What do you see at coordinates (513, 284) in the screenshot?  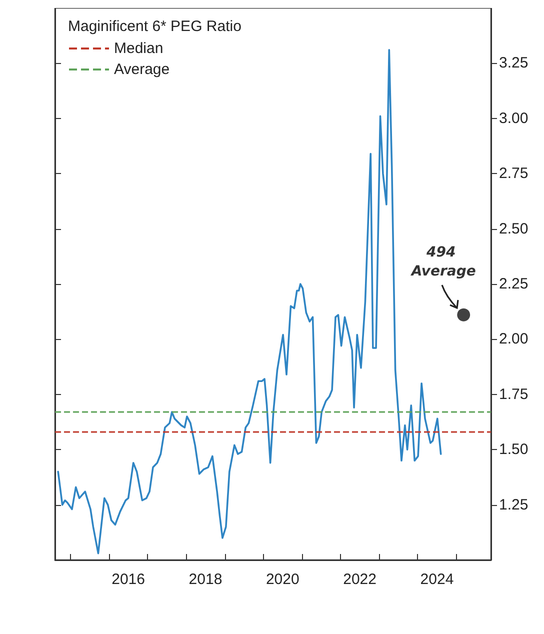 I see `y-tick-label: 2.25` at bounding box center [513, 284].